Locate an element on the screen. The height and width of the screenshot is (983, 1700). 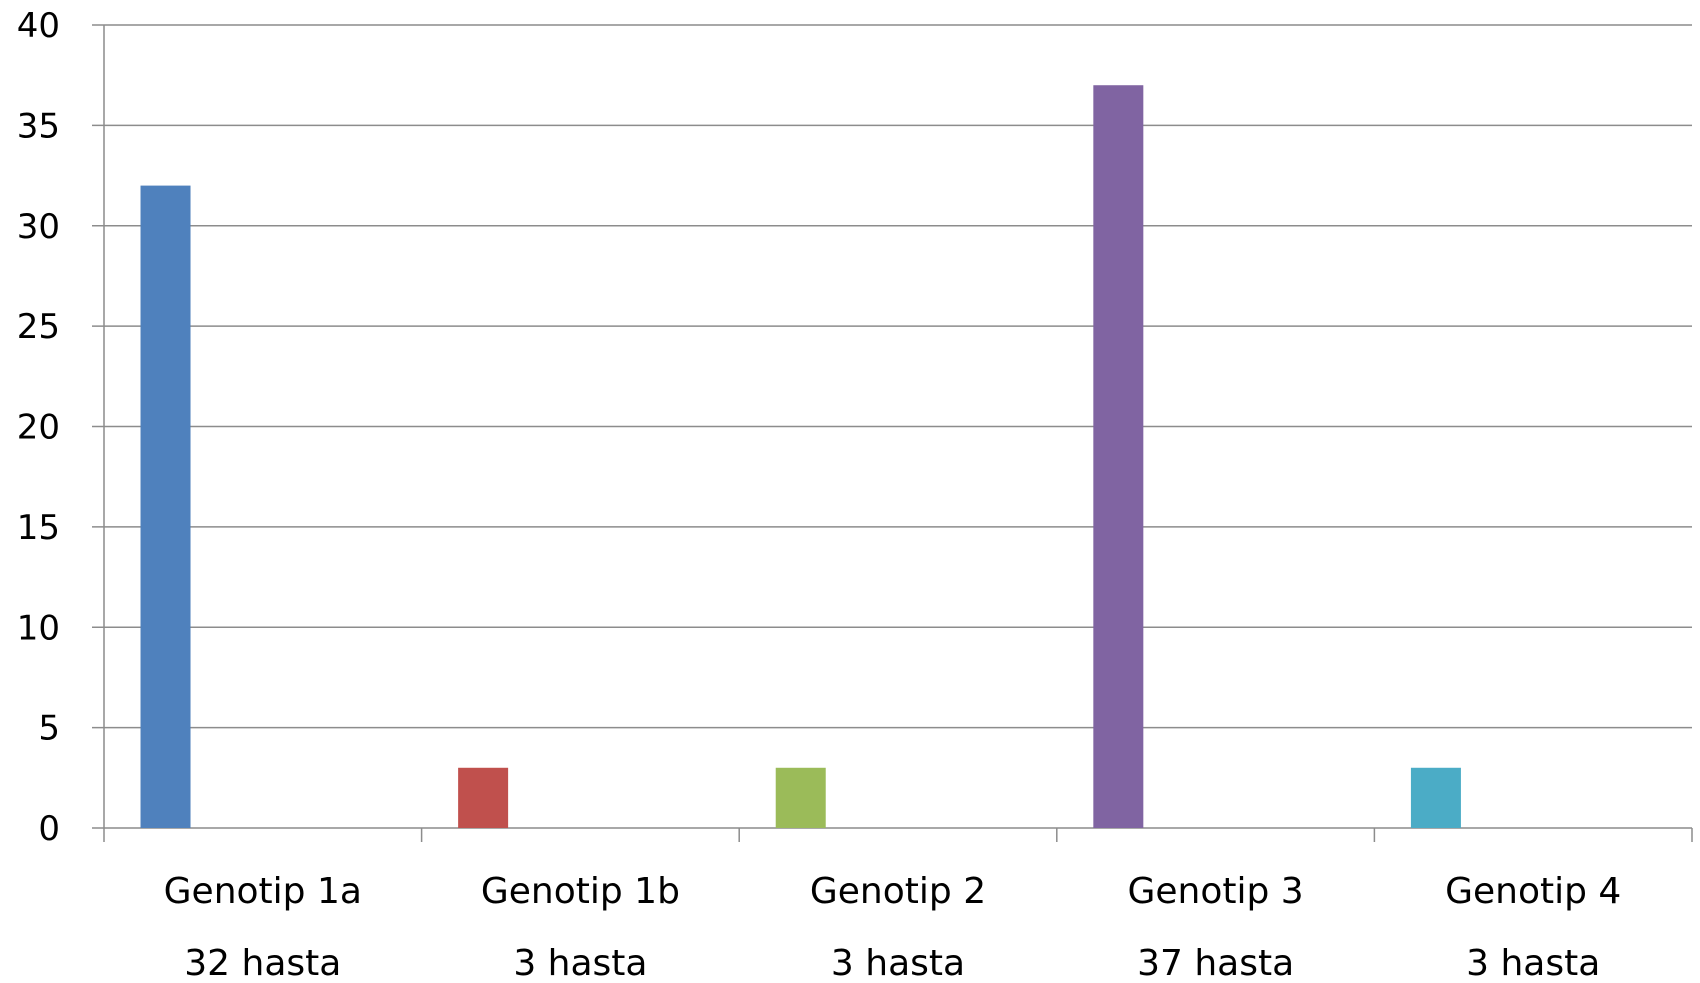
y-tick-label: 40 is located at coordinates (38, 26).